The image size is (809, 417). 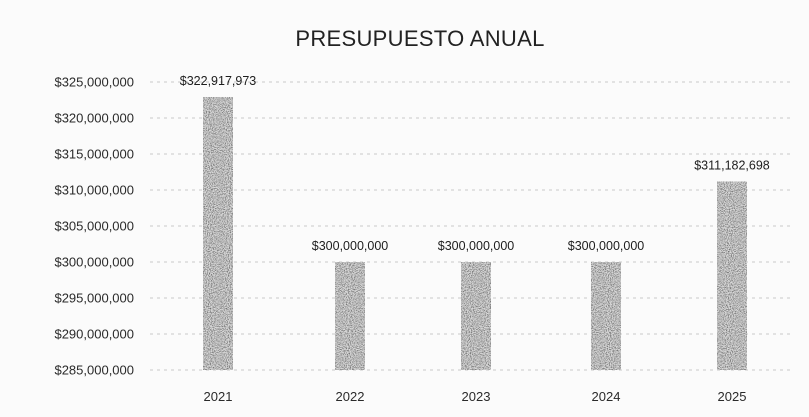 I want to click on bar-2021, so click(x=218, y=233).